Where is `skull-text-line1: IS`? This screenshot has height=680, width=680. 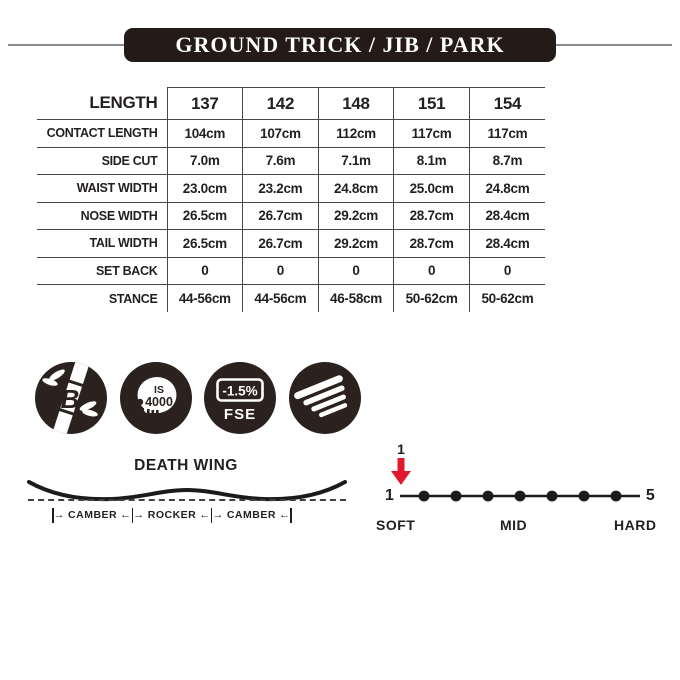 skull-text-line1: IS is located at coordinates (159, 390).